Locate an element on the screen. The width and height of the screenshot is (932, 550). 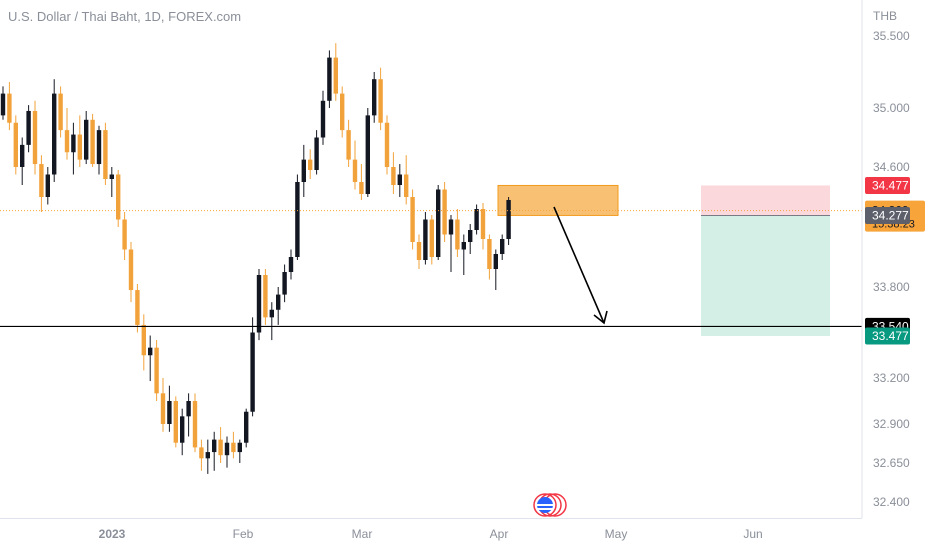
price-tick-label: 33.200 is located at coordinates (891, 378).